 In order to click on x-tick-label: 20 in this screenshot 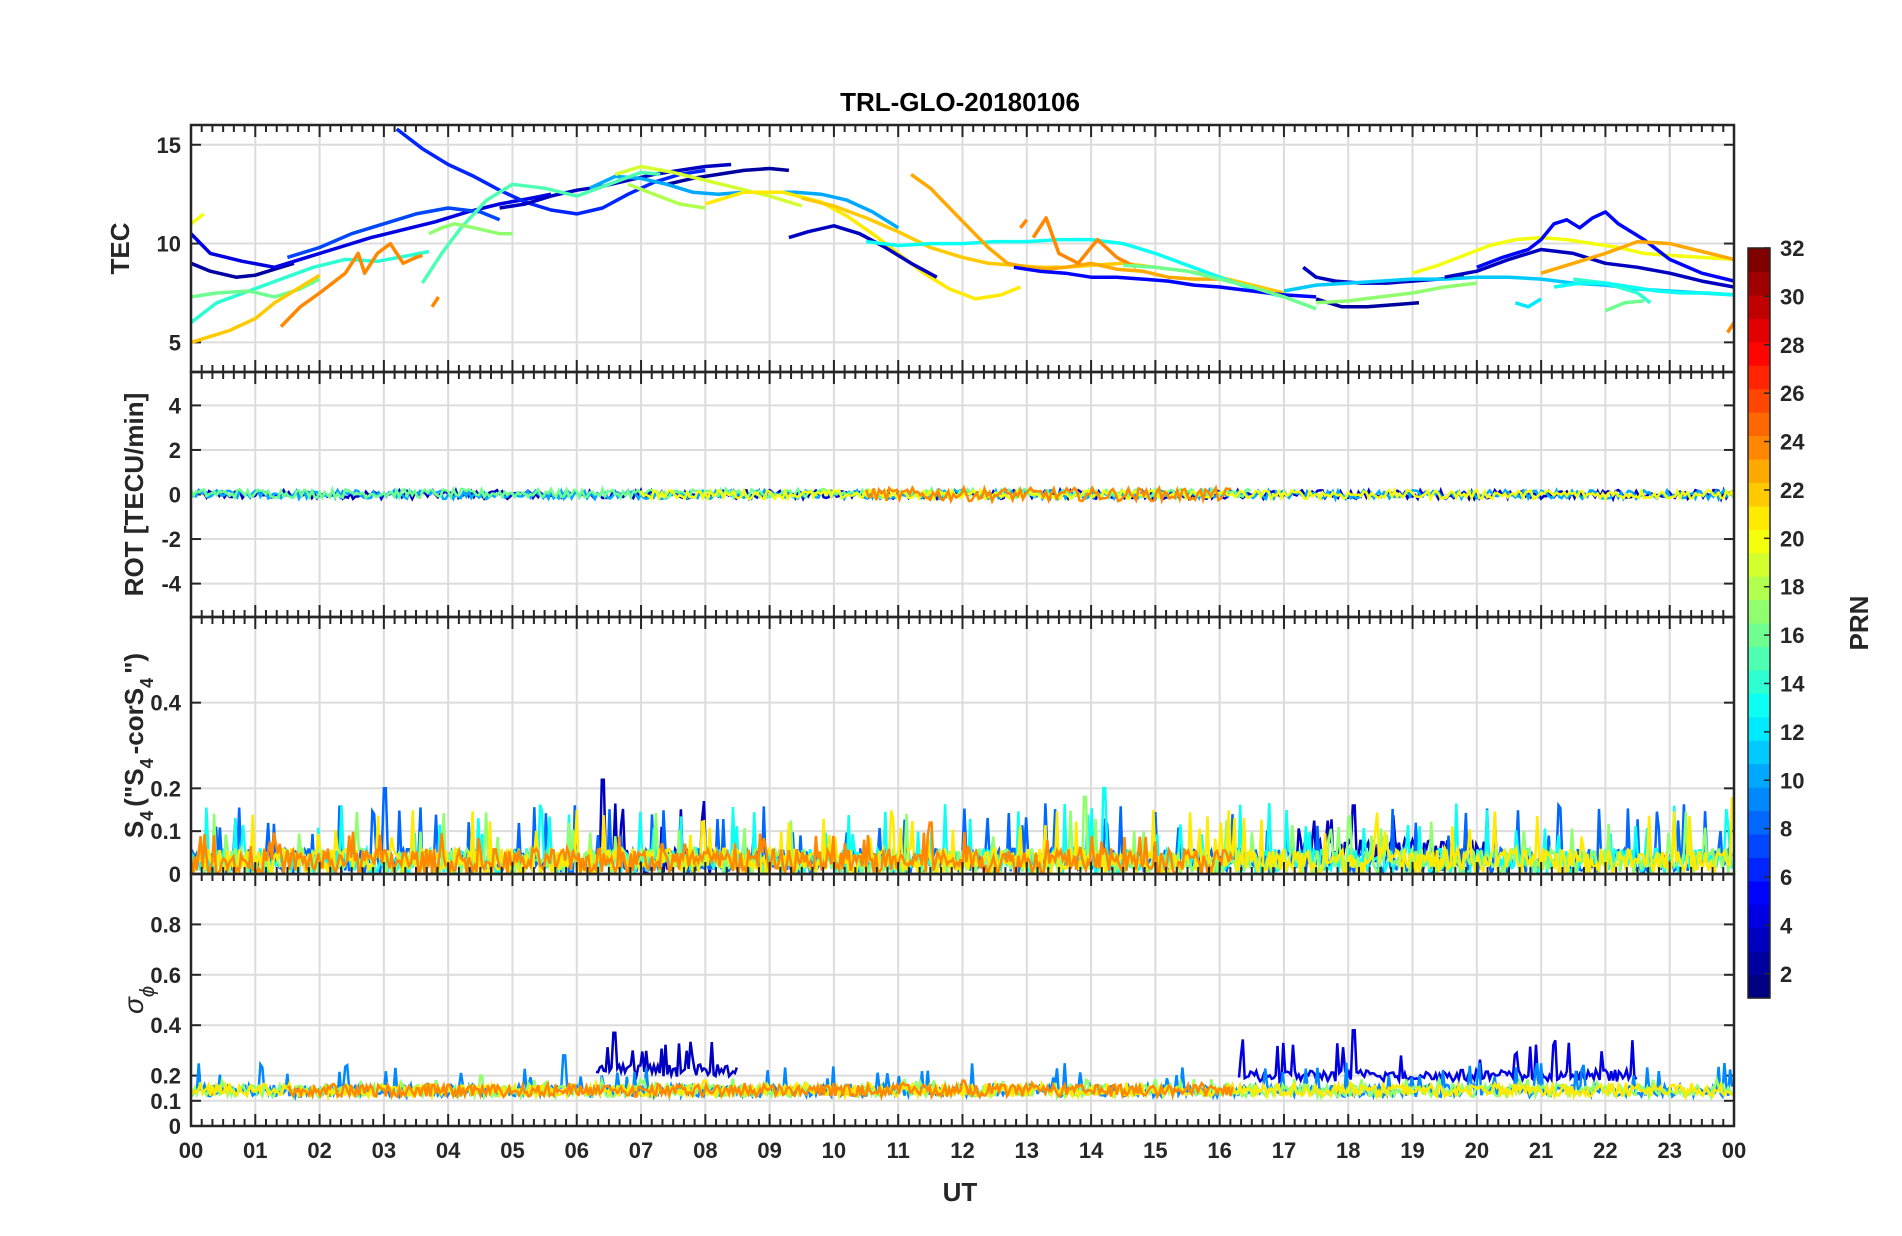, I will do `click(1477, 1150)`.